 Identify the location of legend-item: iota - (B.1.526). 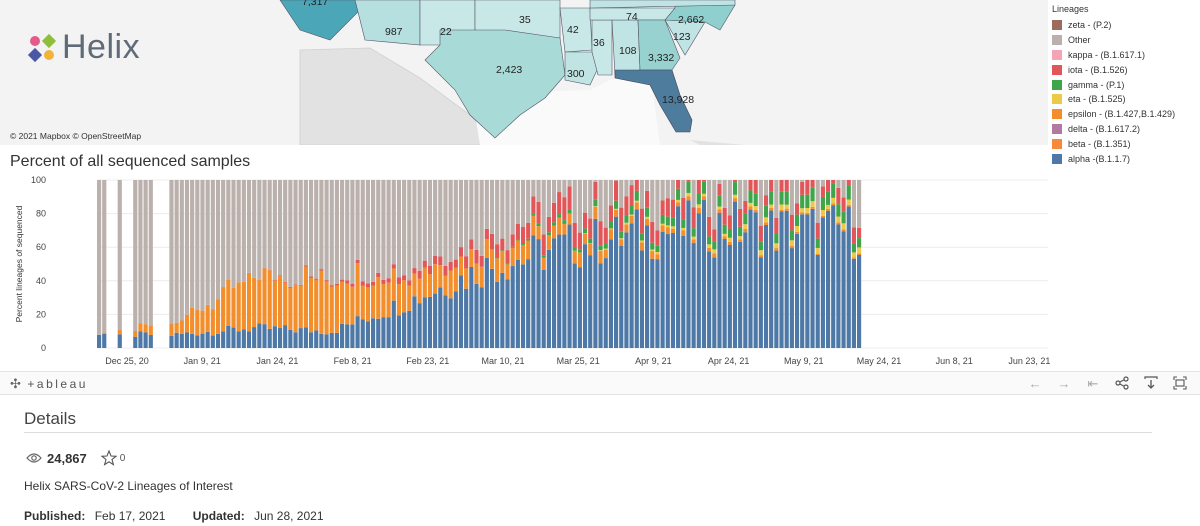
(1126, 69).